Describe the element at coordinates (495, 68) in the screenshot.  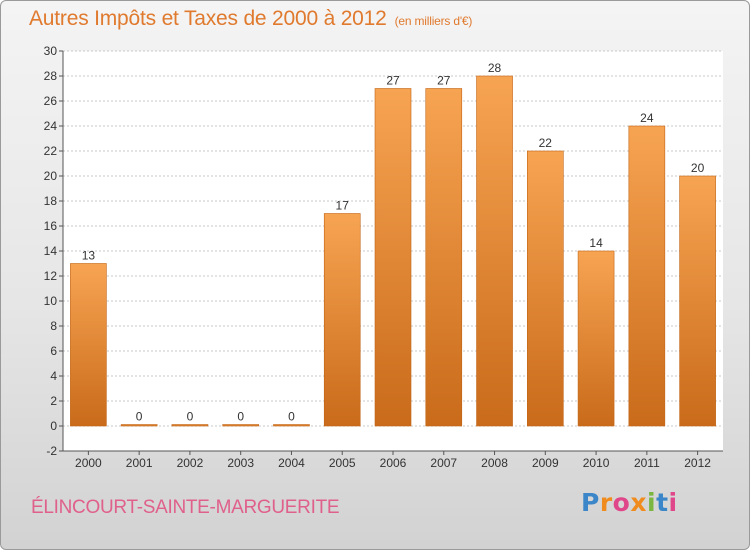
I see `data-label-2008: 28` at that location.